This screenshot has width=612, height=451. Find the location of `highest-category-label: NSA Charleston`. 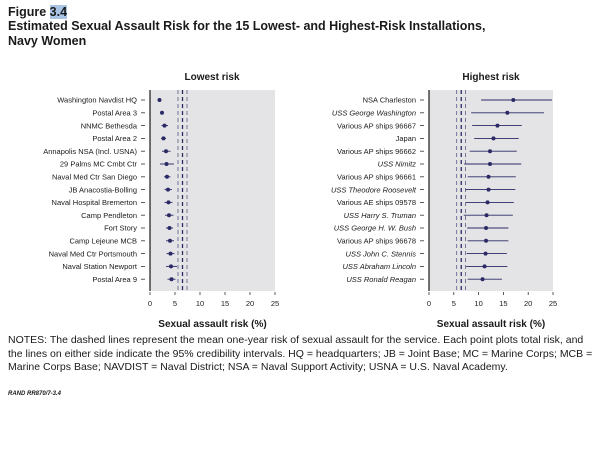

highest-category-label: NSA Charleston is located at coordinates (389, 100).